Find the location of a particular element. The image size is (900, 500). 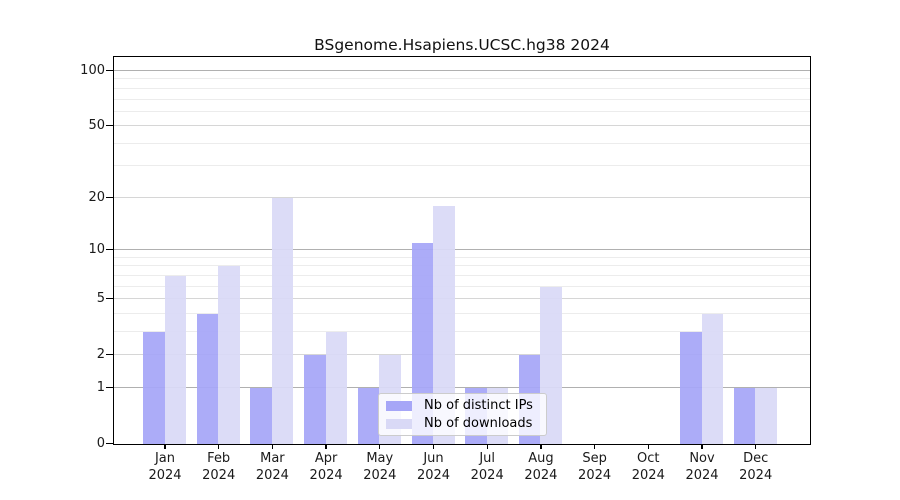

x-tick-label: Oct 2024 is located at coordinates (648, 467).